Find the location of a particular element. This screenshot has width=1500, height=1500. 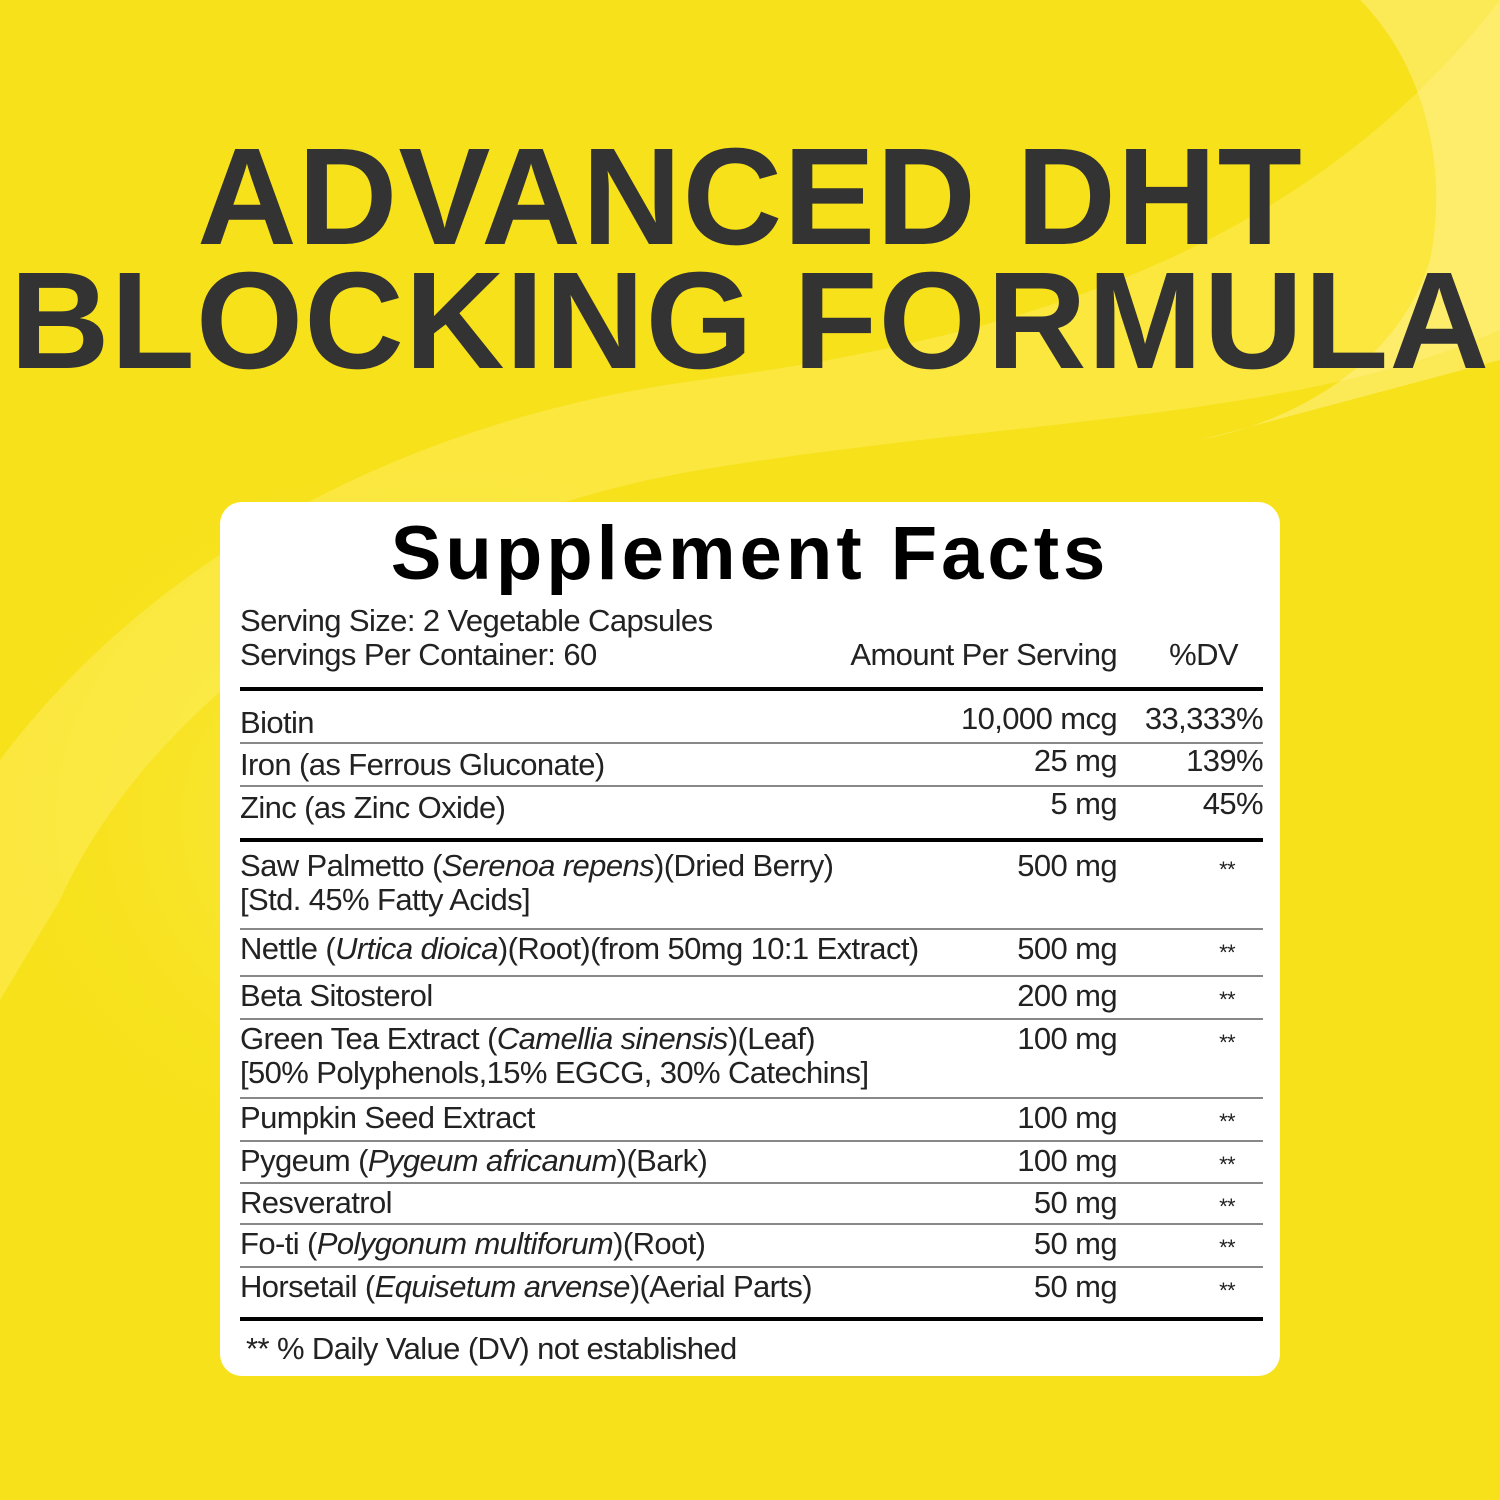

ingredient-common-name: Nettle ( is located at coordinates (288, 948).